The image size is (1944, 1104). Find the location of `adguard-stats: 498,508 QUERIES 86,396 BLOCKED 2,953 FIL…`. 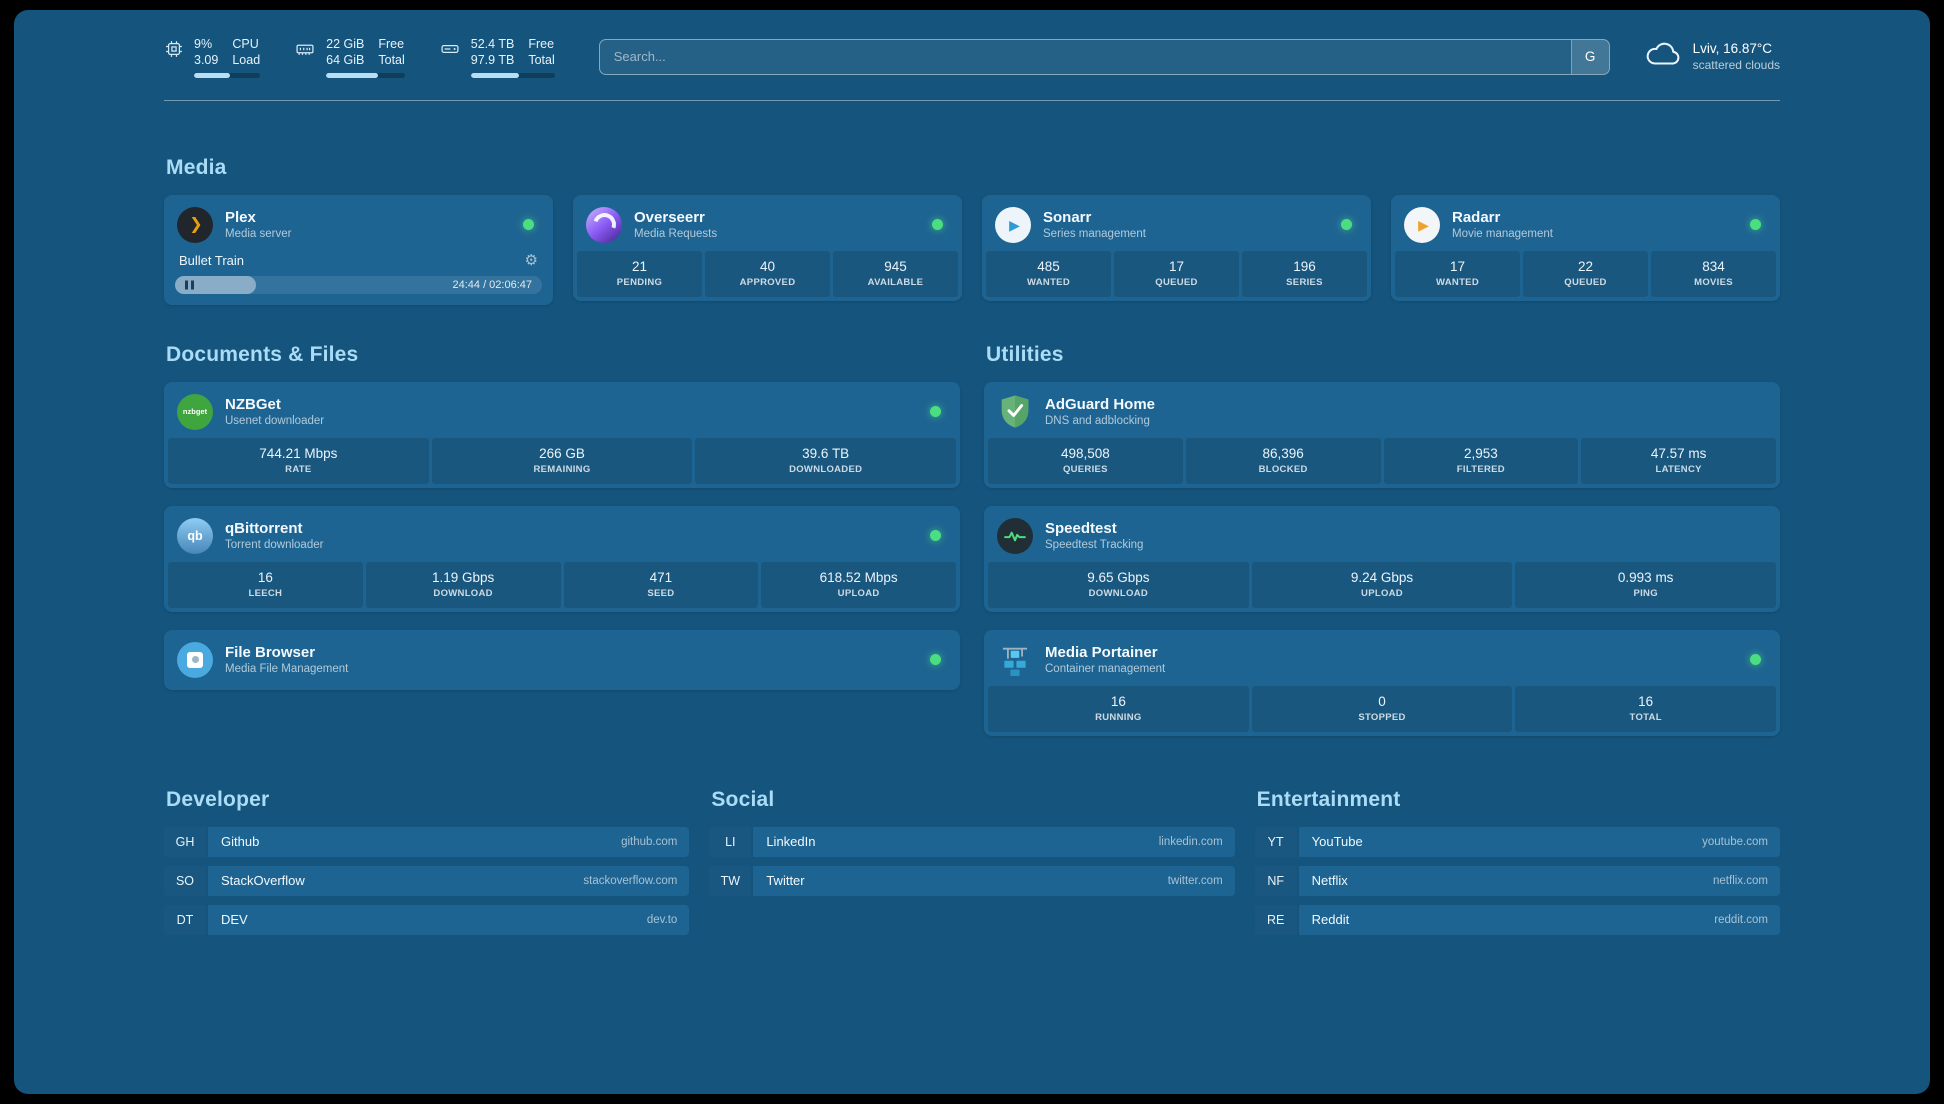

adguard-stats: 498,508 QUERIES 86,396 BLOCKED 2,953 FIL… is located at coordinates (1382, 460).